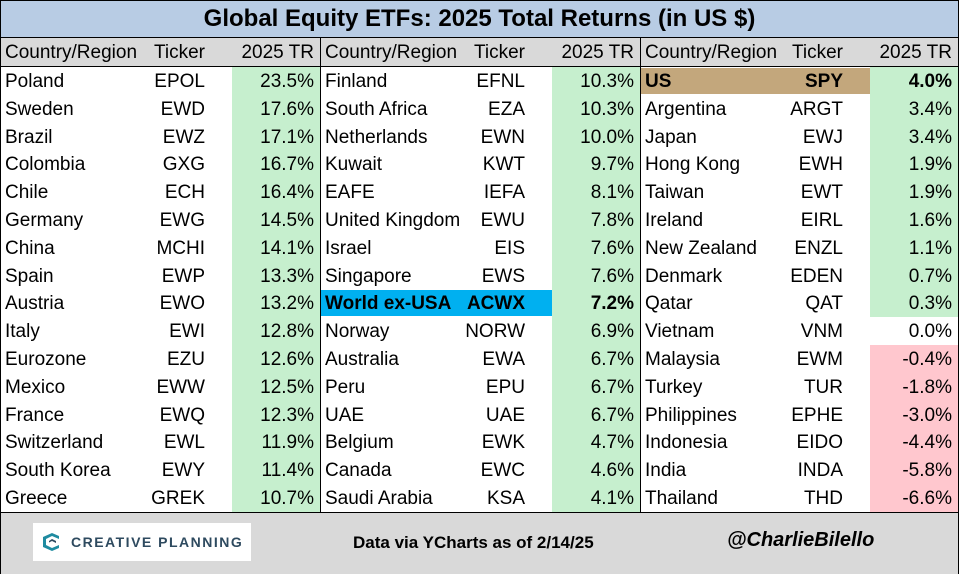 Image resolution: width=959 pixels, height=574 pixels. Describe the element at coordinates (480, 470) in the screenshot. I see `table-row: Canada EWC 4.6%` at that location.